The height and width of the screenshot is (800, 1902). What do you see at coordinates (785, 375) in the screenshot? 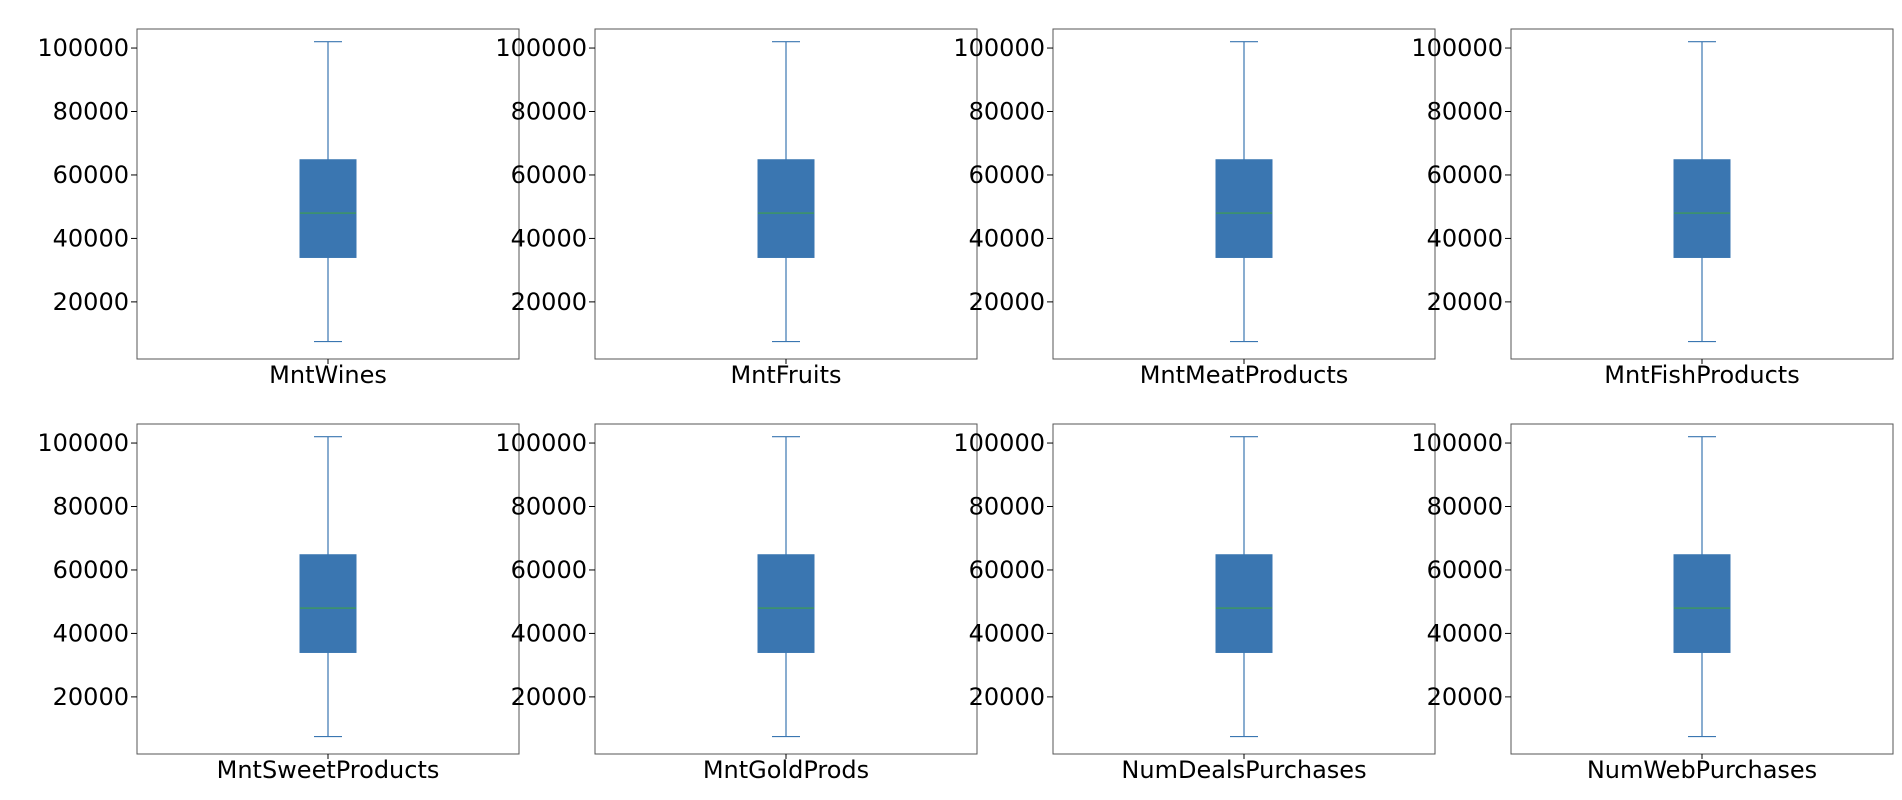
I see `category-label: MntFruits` at bounding box center [785, 375].